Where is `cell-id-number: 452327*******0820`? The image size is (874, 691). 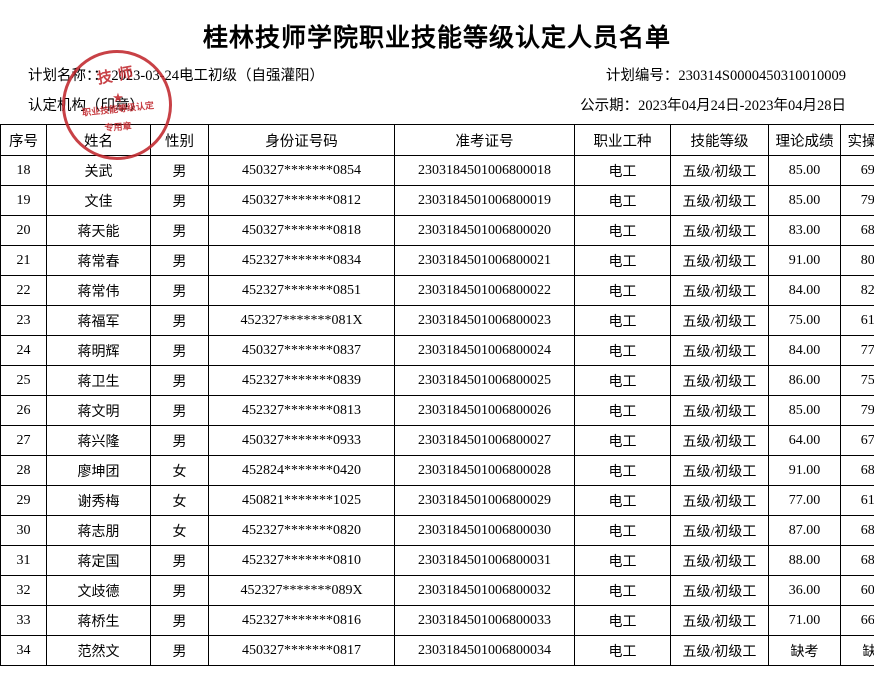
cell-id-number: 452327*******0820 is located at coordinates (302, 531).